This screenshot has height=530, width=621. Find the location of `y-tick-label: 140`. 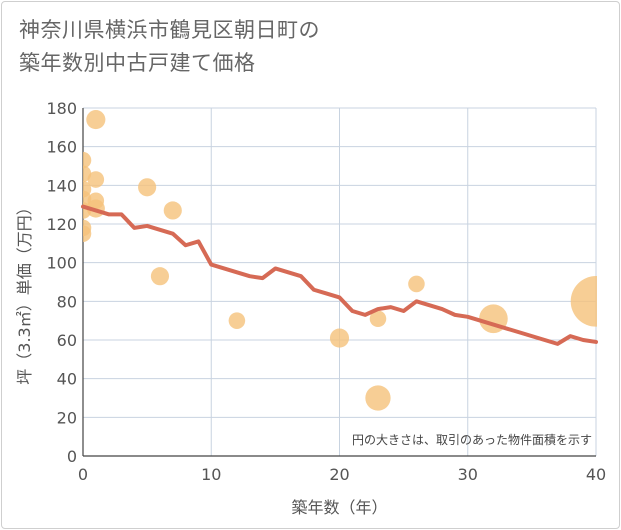

y-tick-label: 140 is located at coordinates (61, 185).